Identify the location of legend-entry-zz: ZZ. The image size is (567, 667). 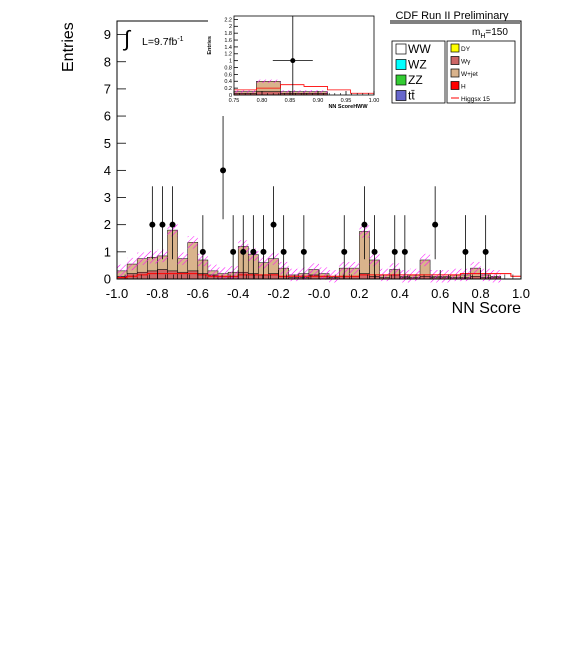
(409, 80).